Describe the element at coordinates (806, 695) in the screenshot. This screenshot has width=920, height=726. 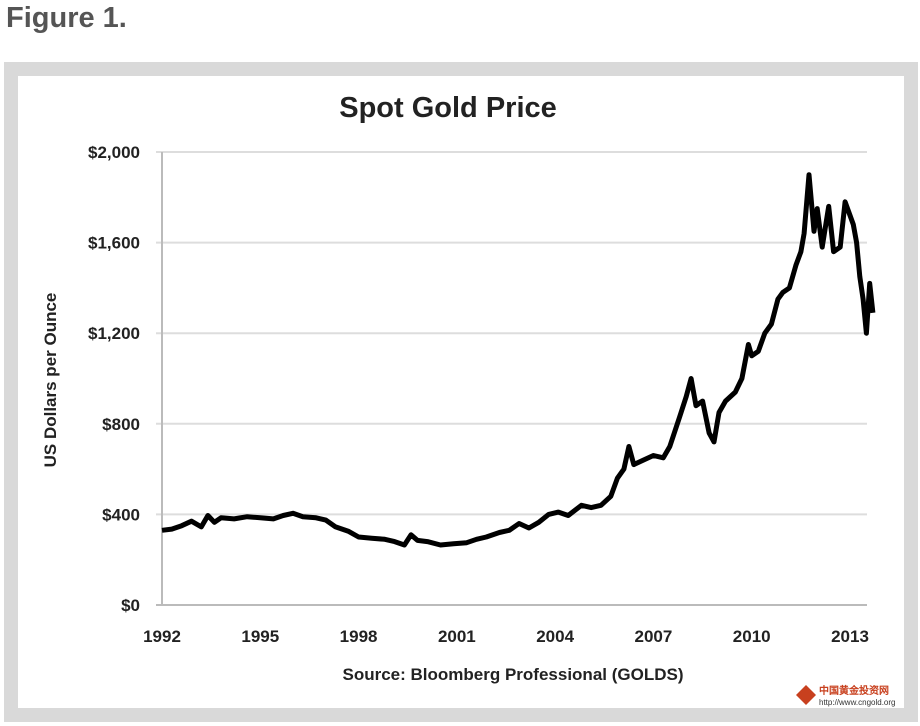
I see `watermark-diamond-icon` at that location.